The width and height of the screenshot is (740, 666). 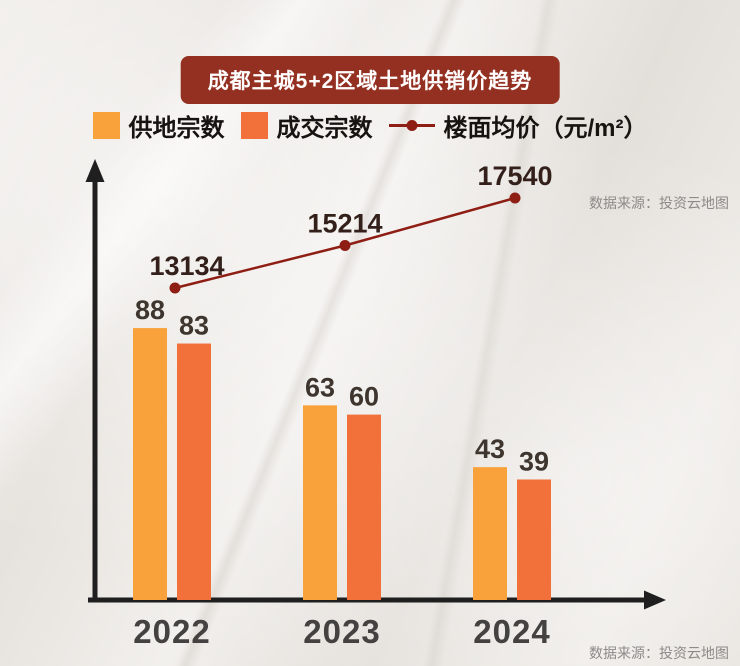 What do you see at coordinates (150, 464) in the screenshot?
I see `bar-供地宗数-2022` at bounding box center [150, 464].